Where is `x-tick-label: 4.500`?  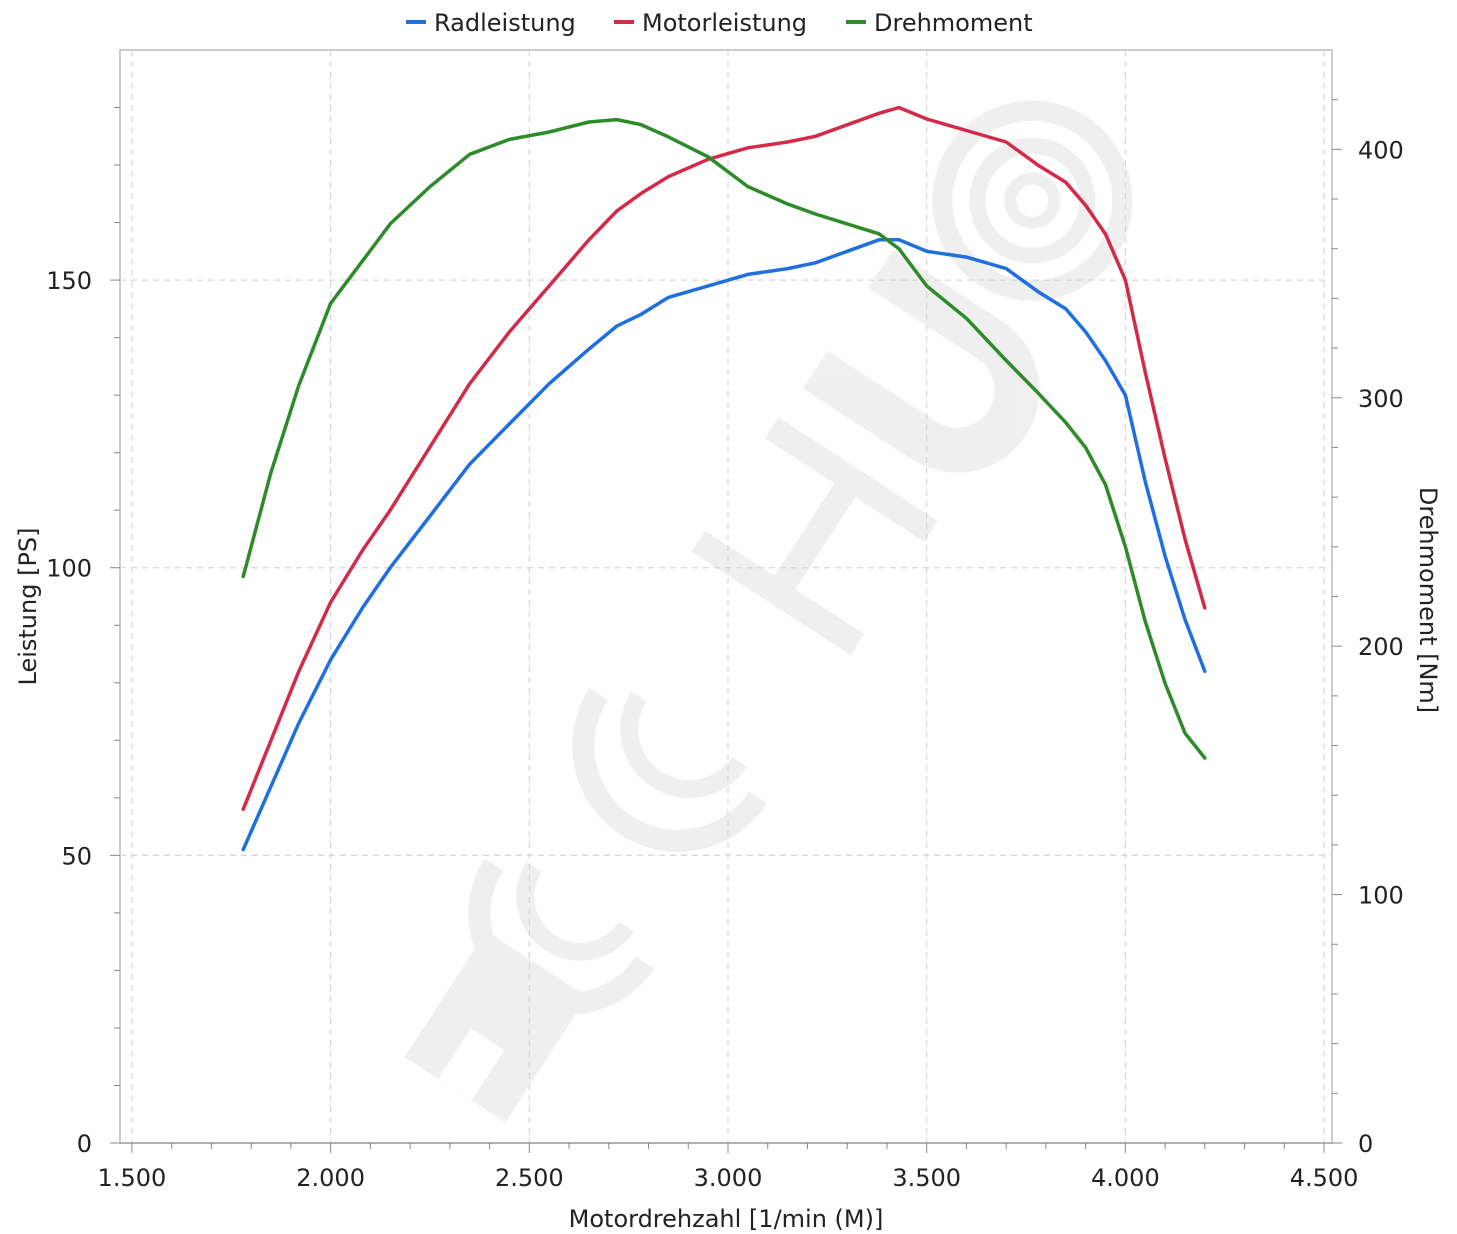 x-tick-label: 4.500 is located at coordinates (1324, 1178).